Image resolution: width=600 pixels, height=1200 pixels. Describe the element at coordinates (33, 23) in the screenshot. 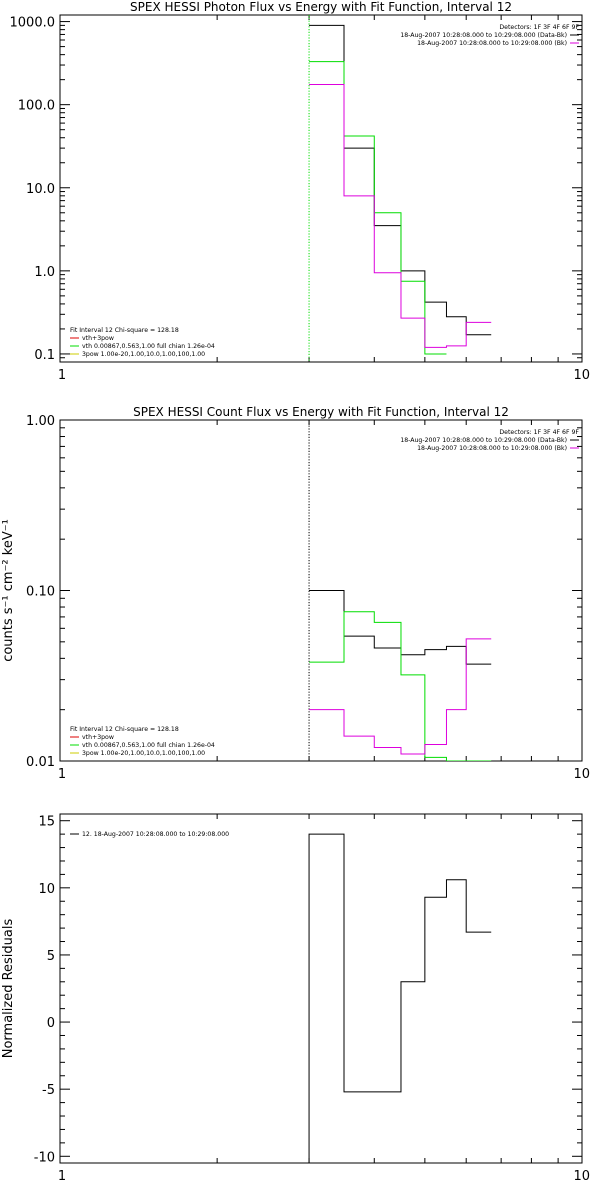

I see `y-tick-label: 1000.0` at that location.